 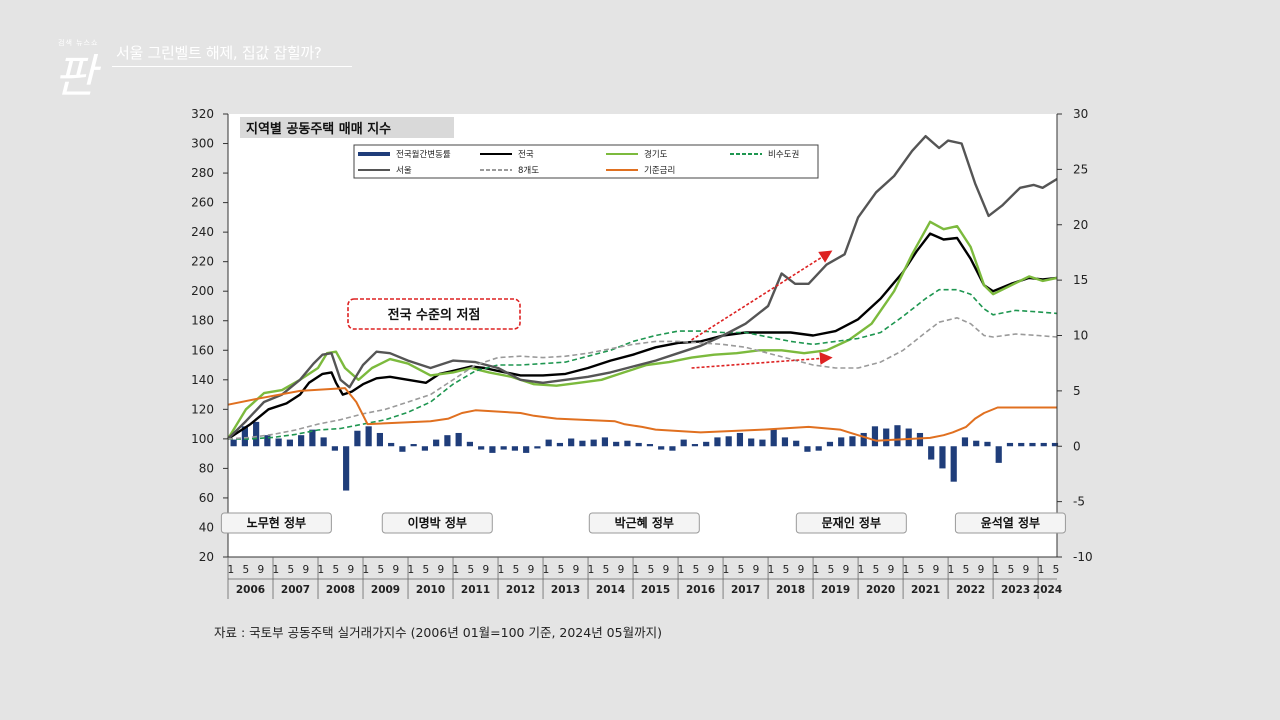 I want to click on year-tick-label: 2012, so click(x=520, y=590).